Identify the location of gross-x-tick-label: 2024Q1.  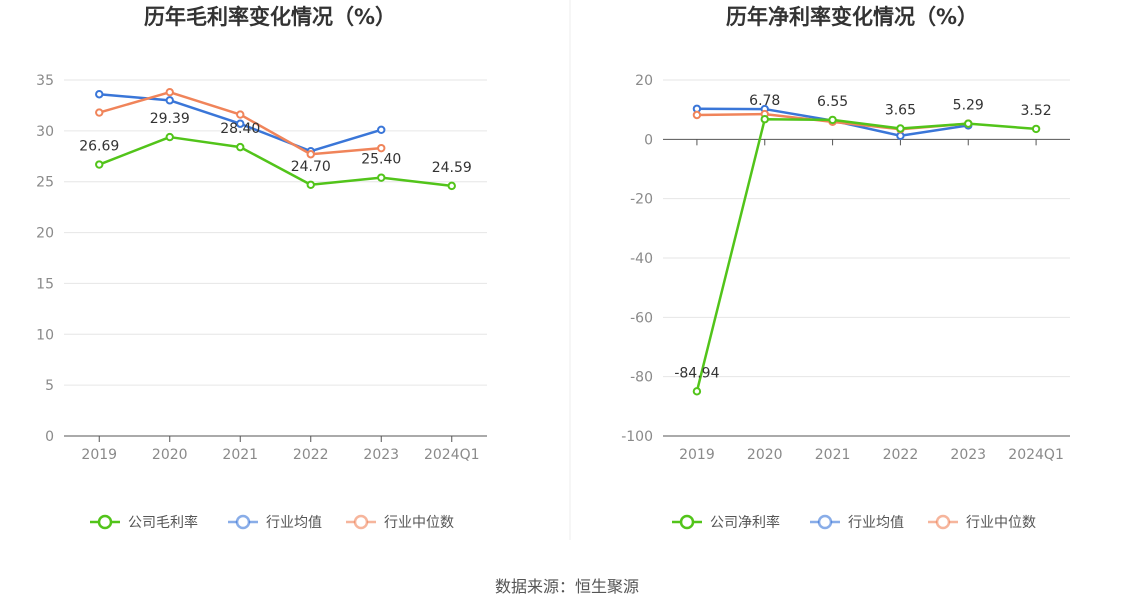
(452, 455).